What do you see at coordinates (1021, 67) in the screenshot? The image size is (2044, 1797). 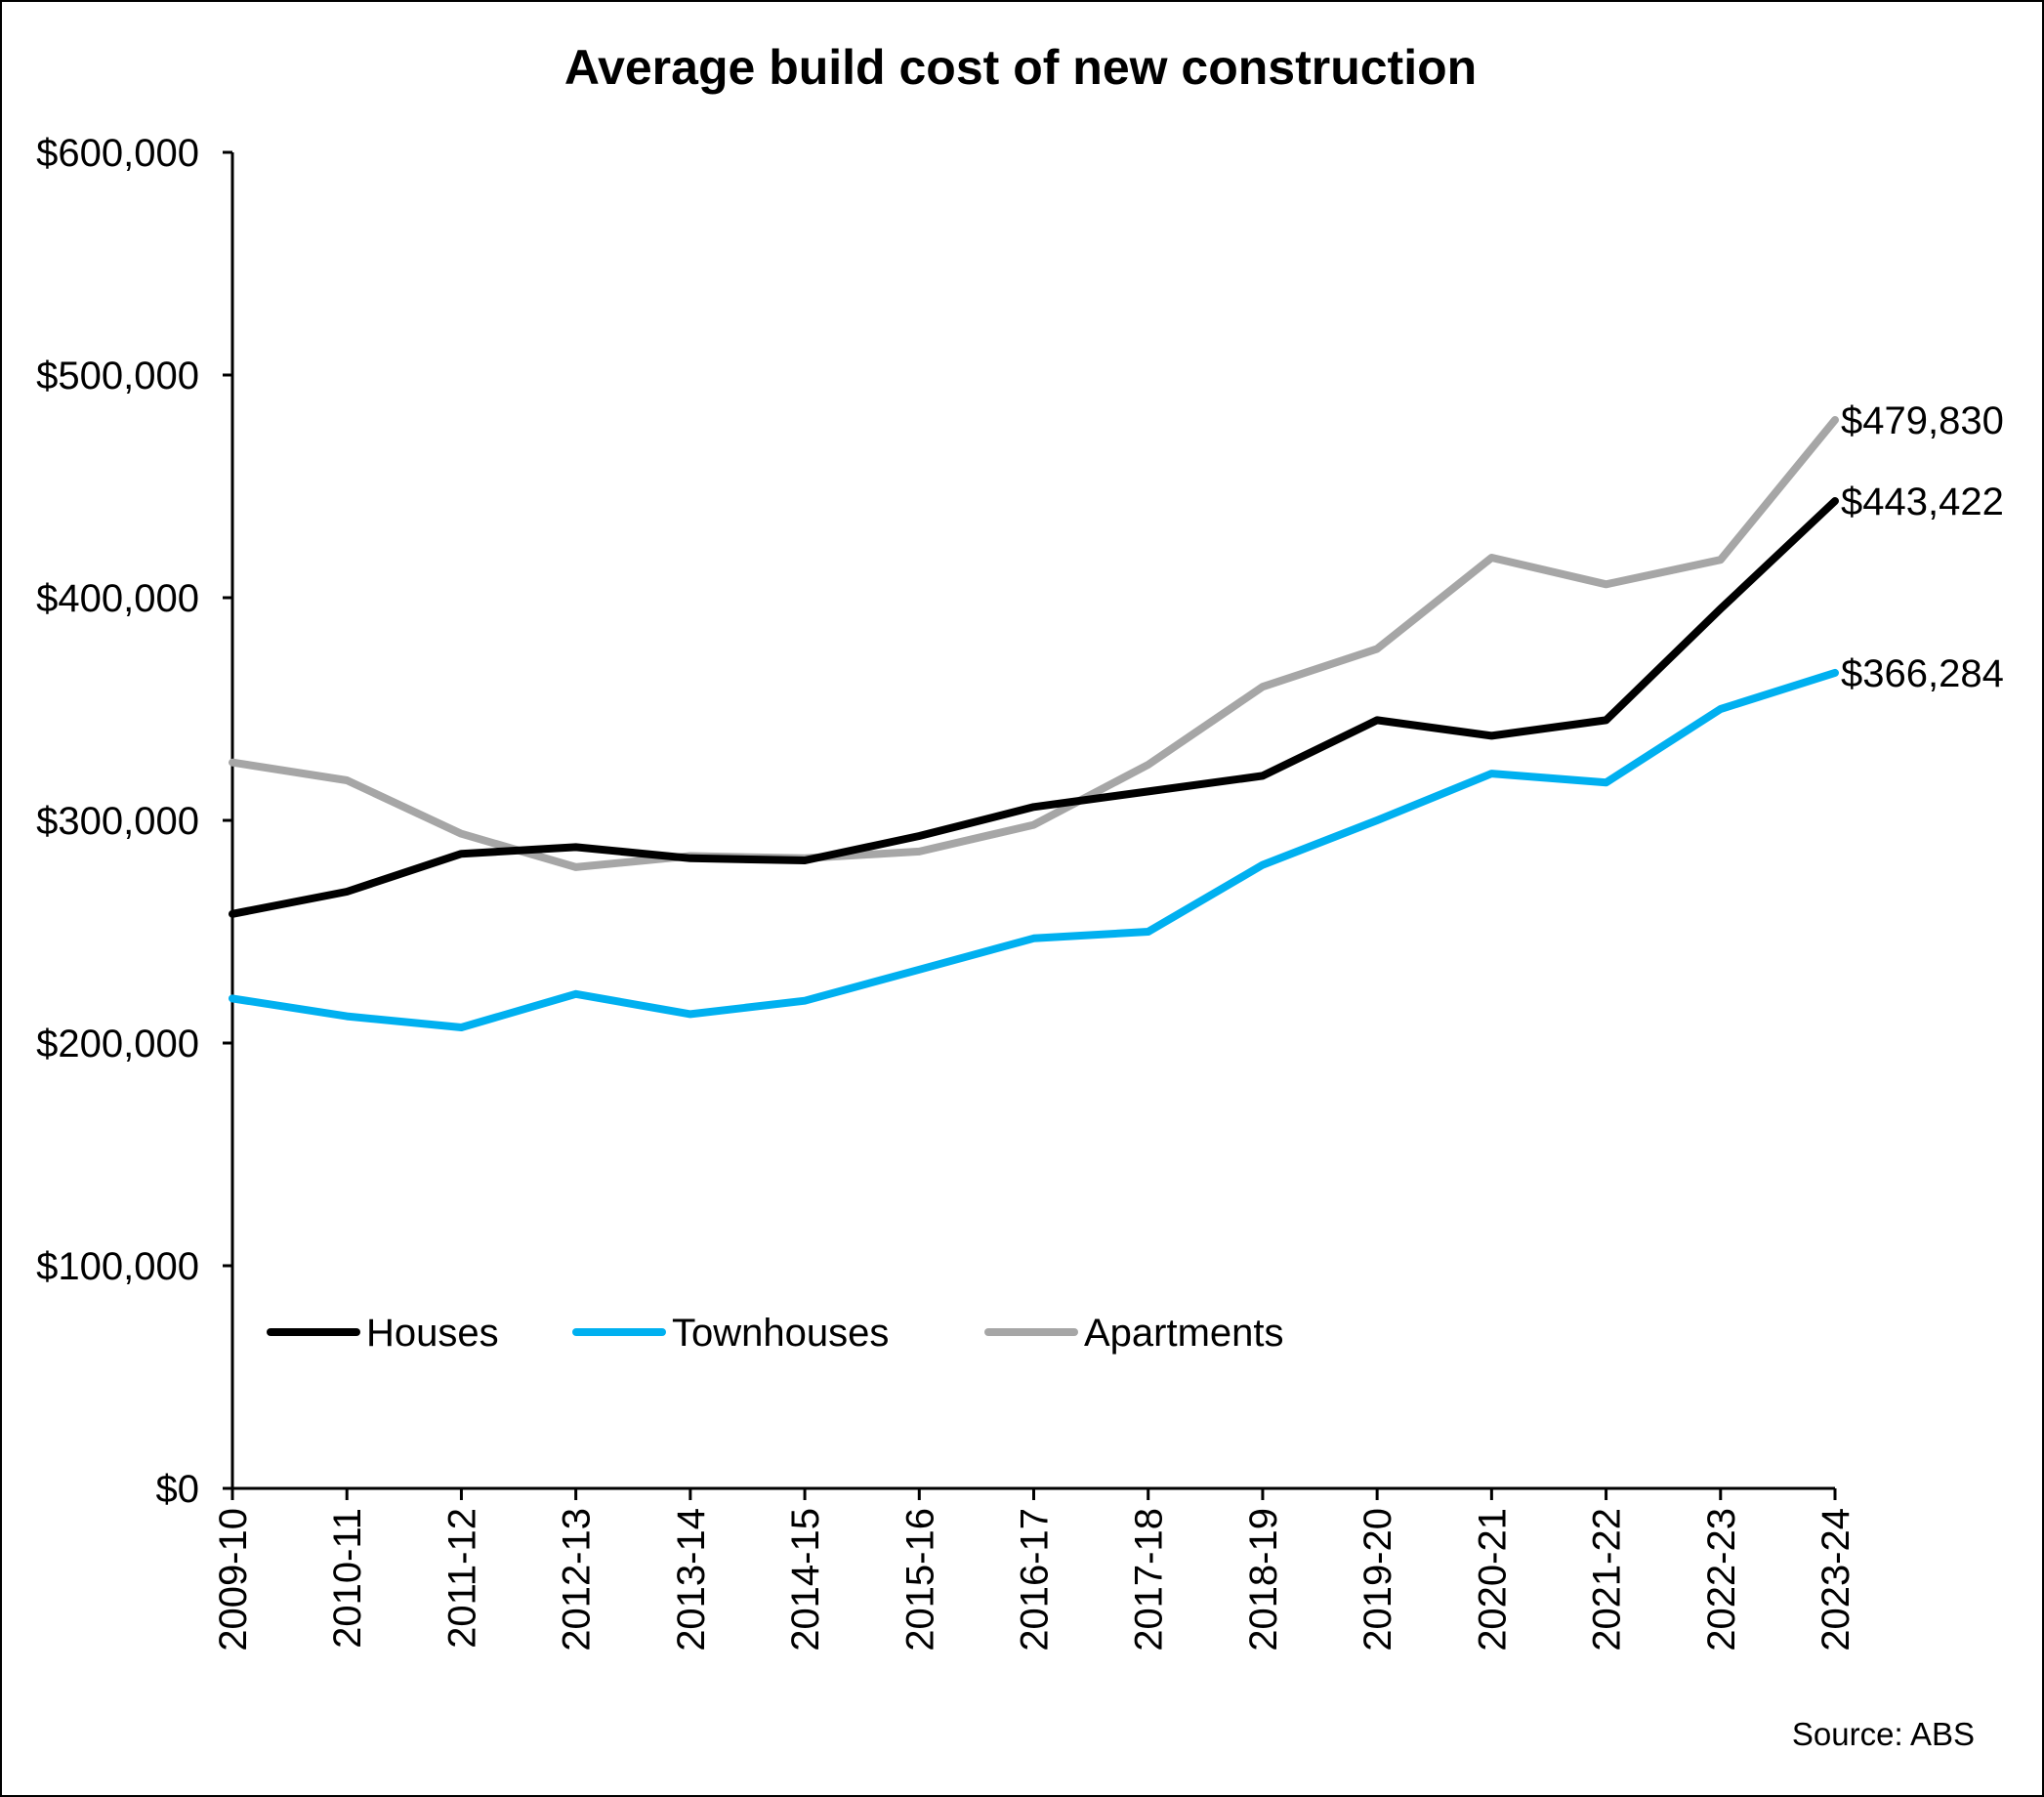 I see `chart-title: Average build cost of new construction` at bounding box center [1021, 67].